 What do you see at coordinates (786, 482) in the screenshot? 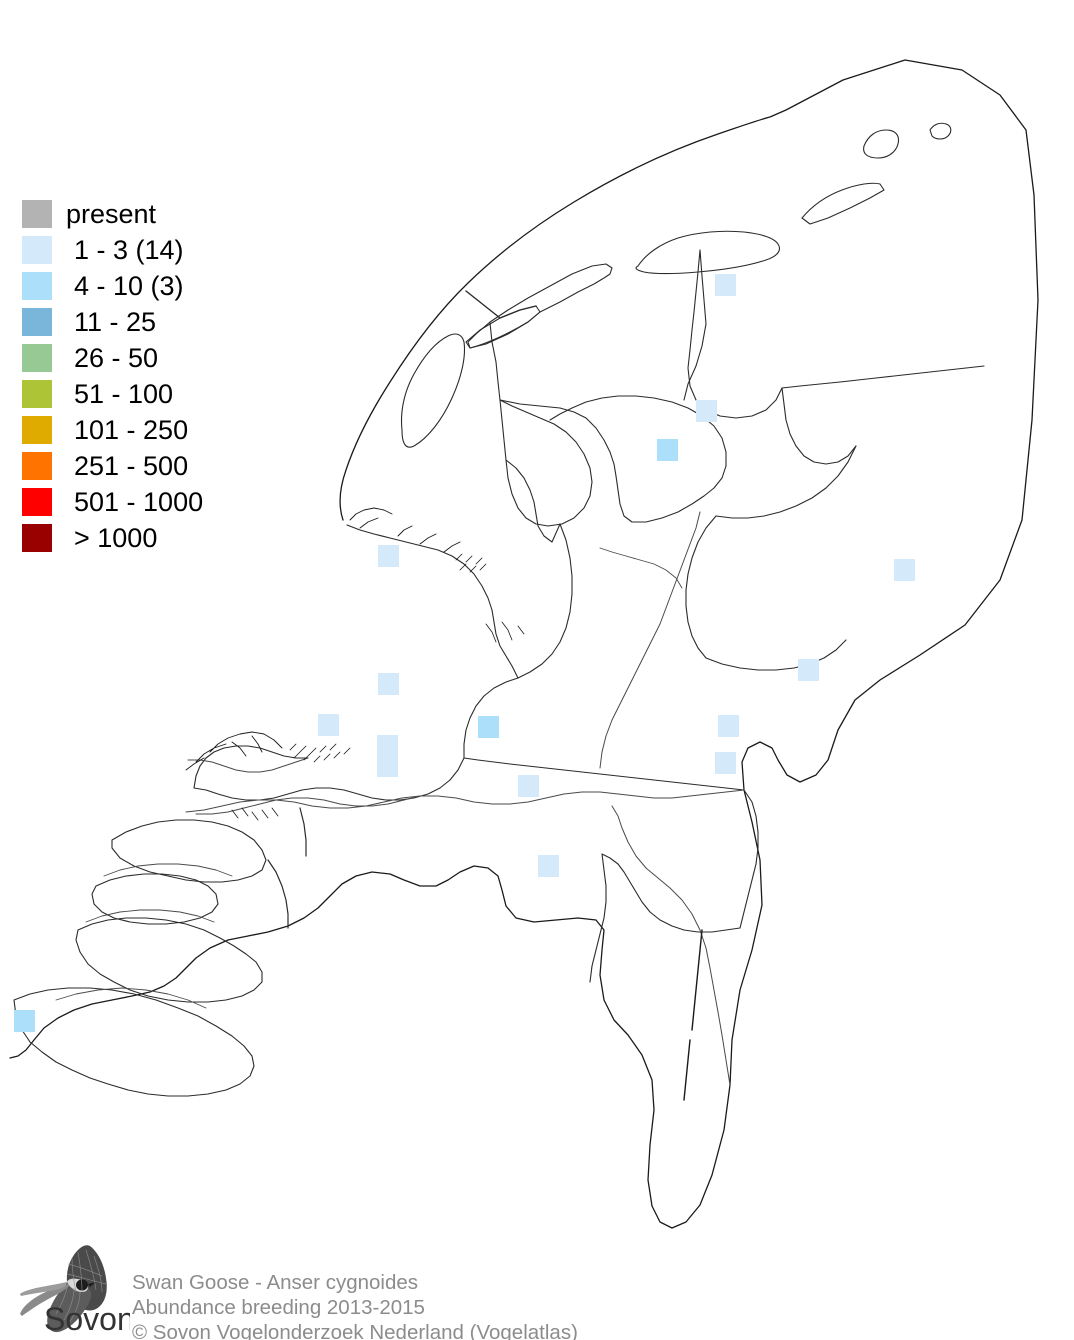
I see `border-drenthe-overijssel` at bounding box center [786, 482].